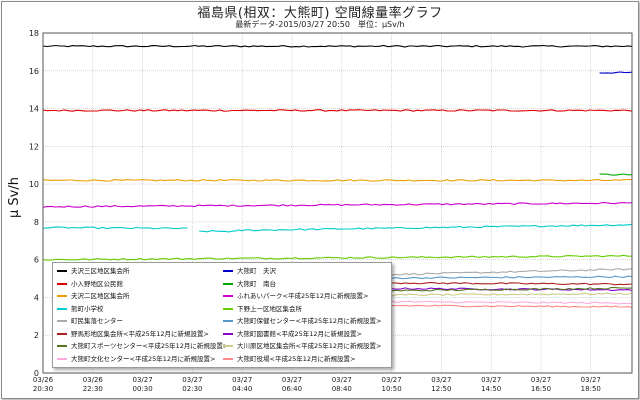 Image resolution: width=640 pixels, height=400 pixels. I want to click on legend-item: 下野上一区地区集会所, so click(262, 309).